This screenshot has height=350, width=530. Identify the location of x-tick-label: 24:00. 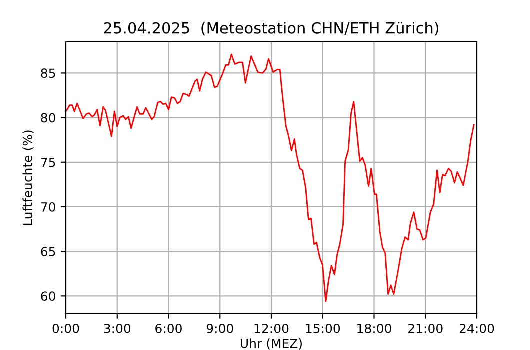
(477, 329).